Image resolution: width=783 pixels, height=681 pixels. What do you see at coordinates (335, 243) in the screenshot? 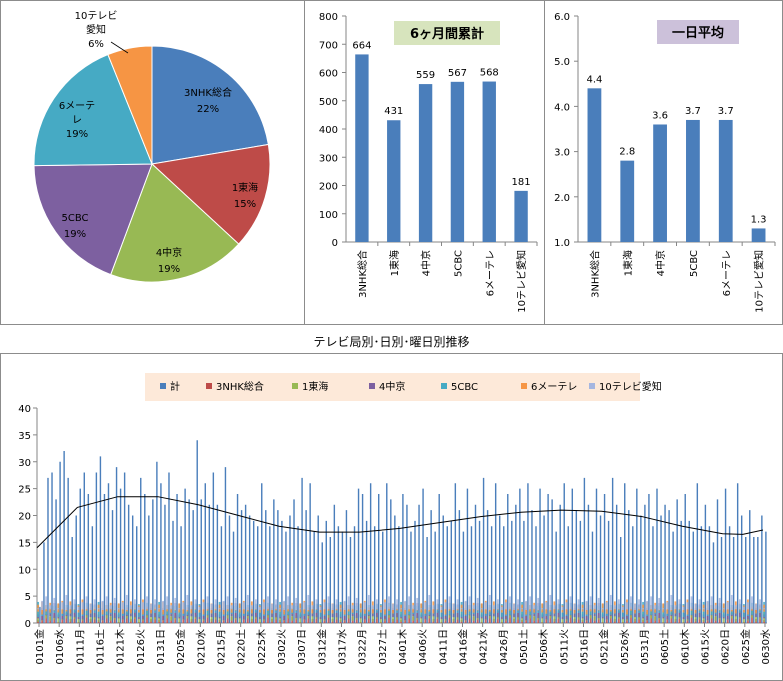
I see `y-tick-label: 0` at bounding box center [335, 243].